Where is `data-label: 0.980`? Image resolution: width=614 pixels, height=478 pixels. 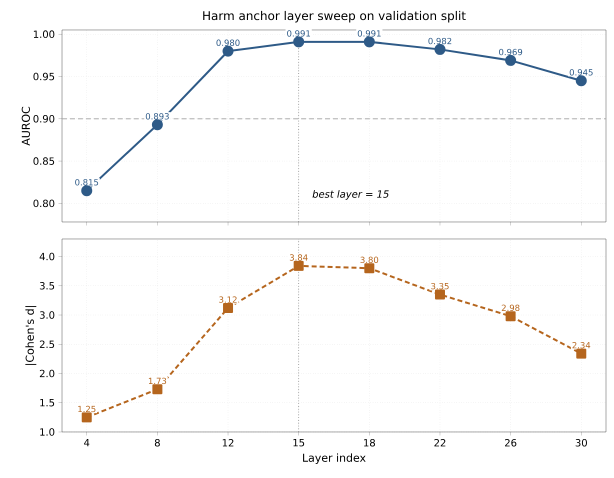 data-label: 0.980 is located at coordinates (228, 43).